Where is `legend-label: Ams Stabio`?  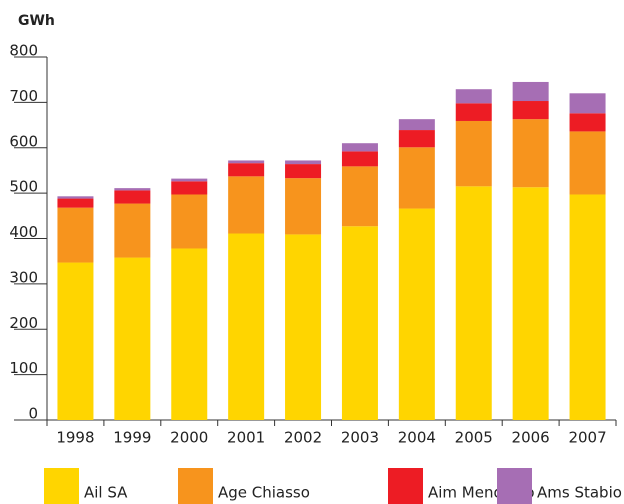 legend-label: Ams Stabio is located at coordinates (579, 493).